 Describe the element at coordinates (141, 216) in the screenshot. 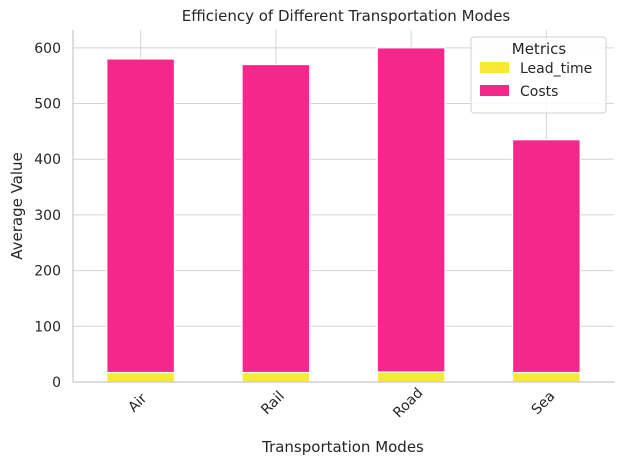

I see `bar-costs-air` at that location.